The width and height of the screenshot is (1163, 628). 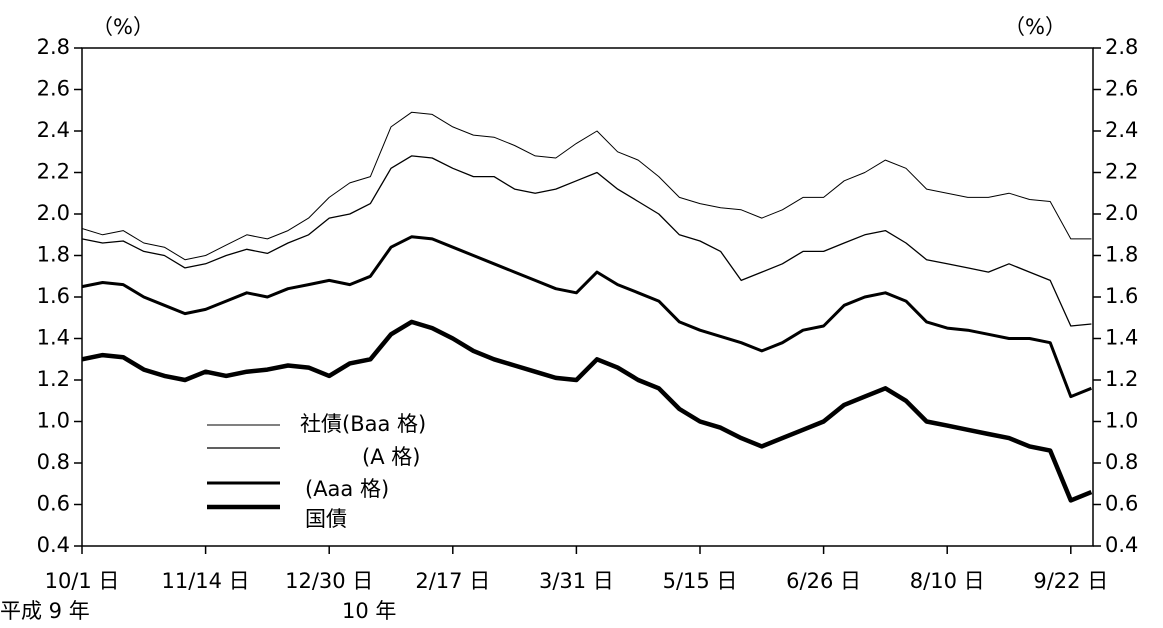 What do you see at coordinates (53, 255) in the screenshot?
I see `y-tick-label: 1.8` at bounding box center [53, 255].